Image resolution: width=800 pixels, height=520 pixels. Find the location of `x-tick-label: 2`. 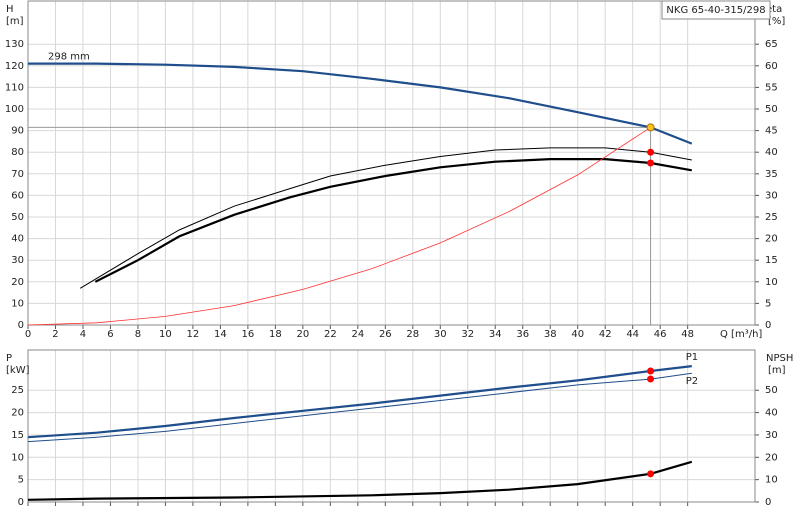

x-tick-label: 2 is located at coordinates (55, 334).